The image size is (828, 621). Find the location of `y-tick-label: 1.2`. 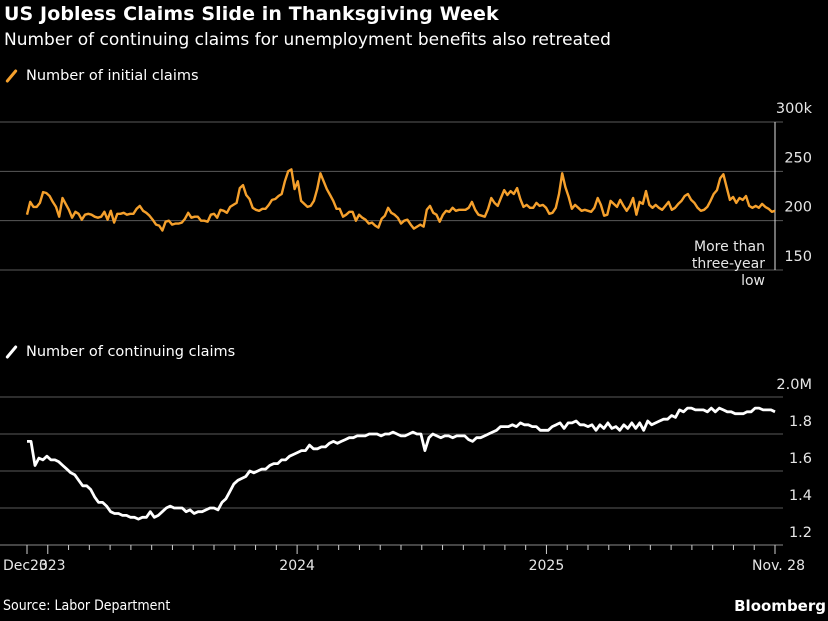

y-tick-label: 1.2 is located at coordinates (800, 533).